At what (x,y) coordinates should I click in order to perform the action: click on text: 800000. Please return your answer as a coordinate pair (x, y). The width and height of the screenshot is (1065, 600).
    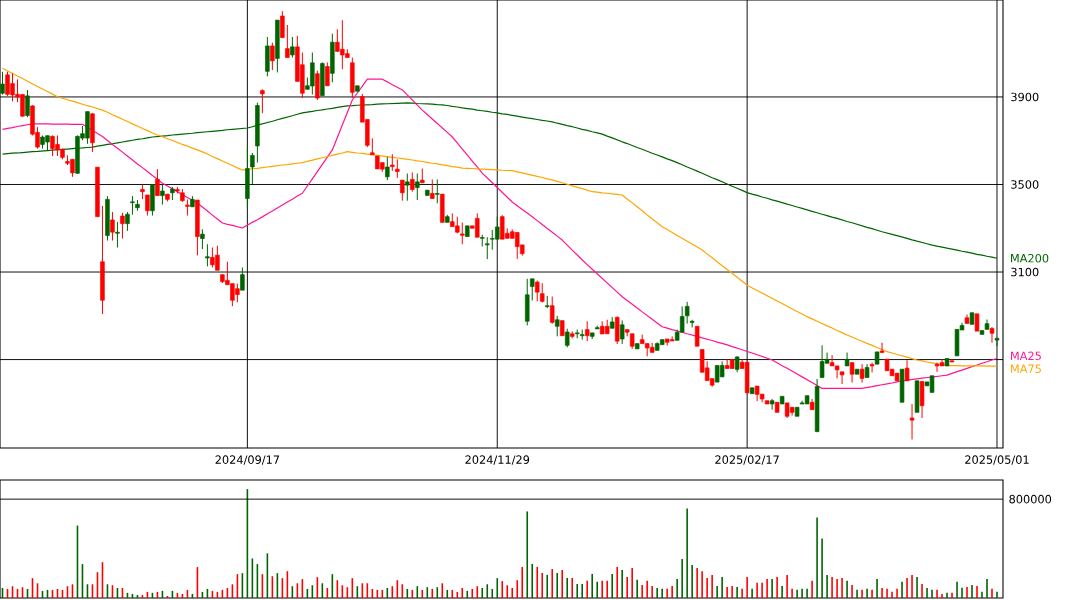
    Looking at the image, I should click on (1030, 499).